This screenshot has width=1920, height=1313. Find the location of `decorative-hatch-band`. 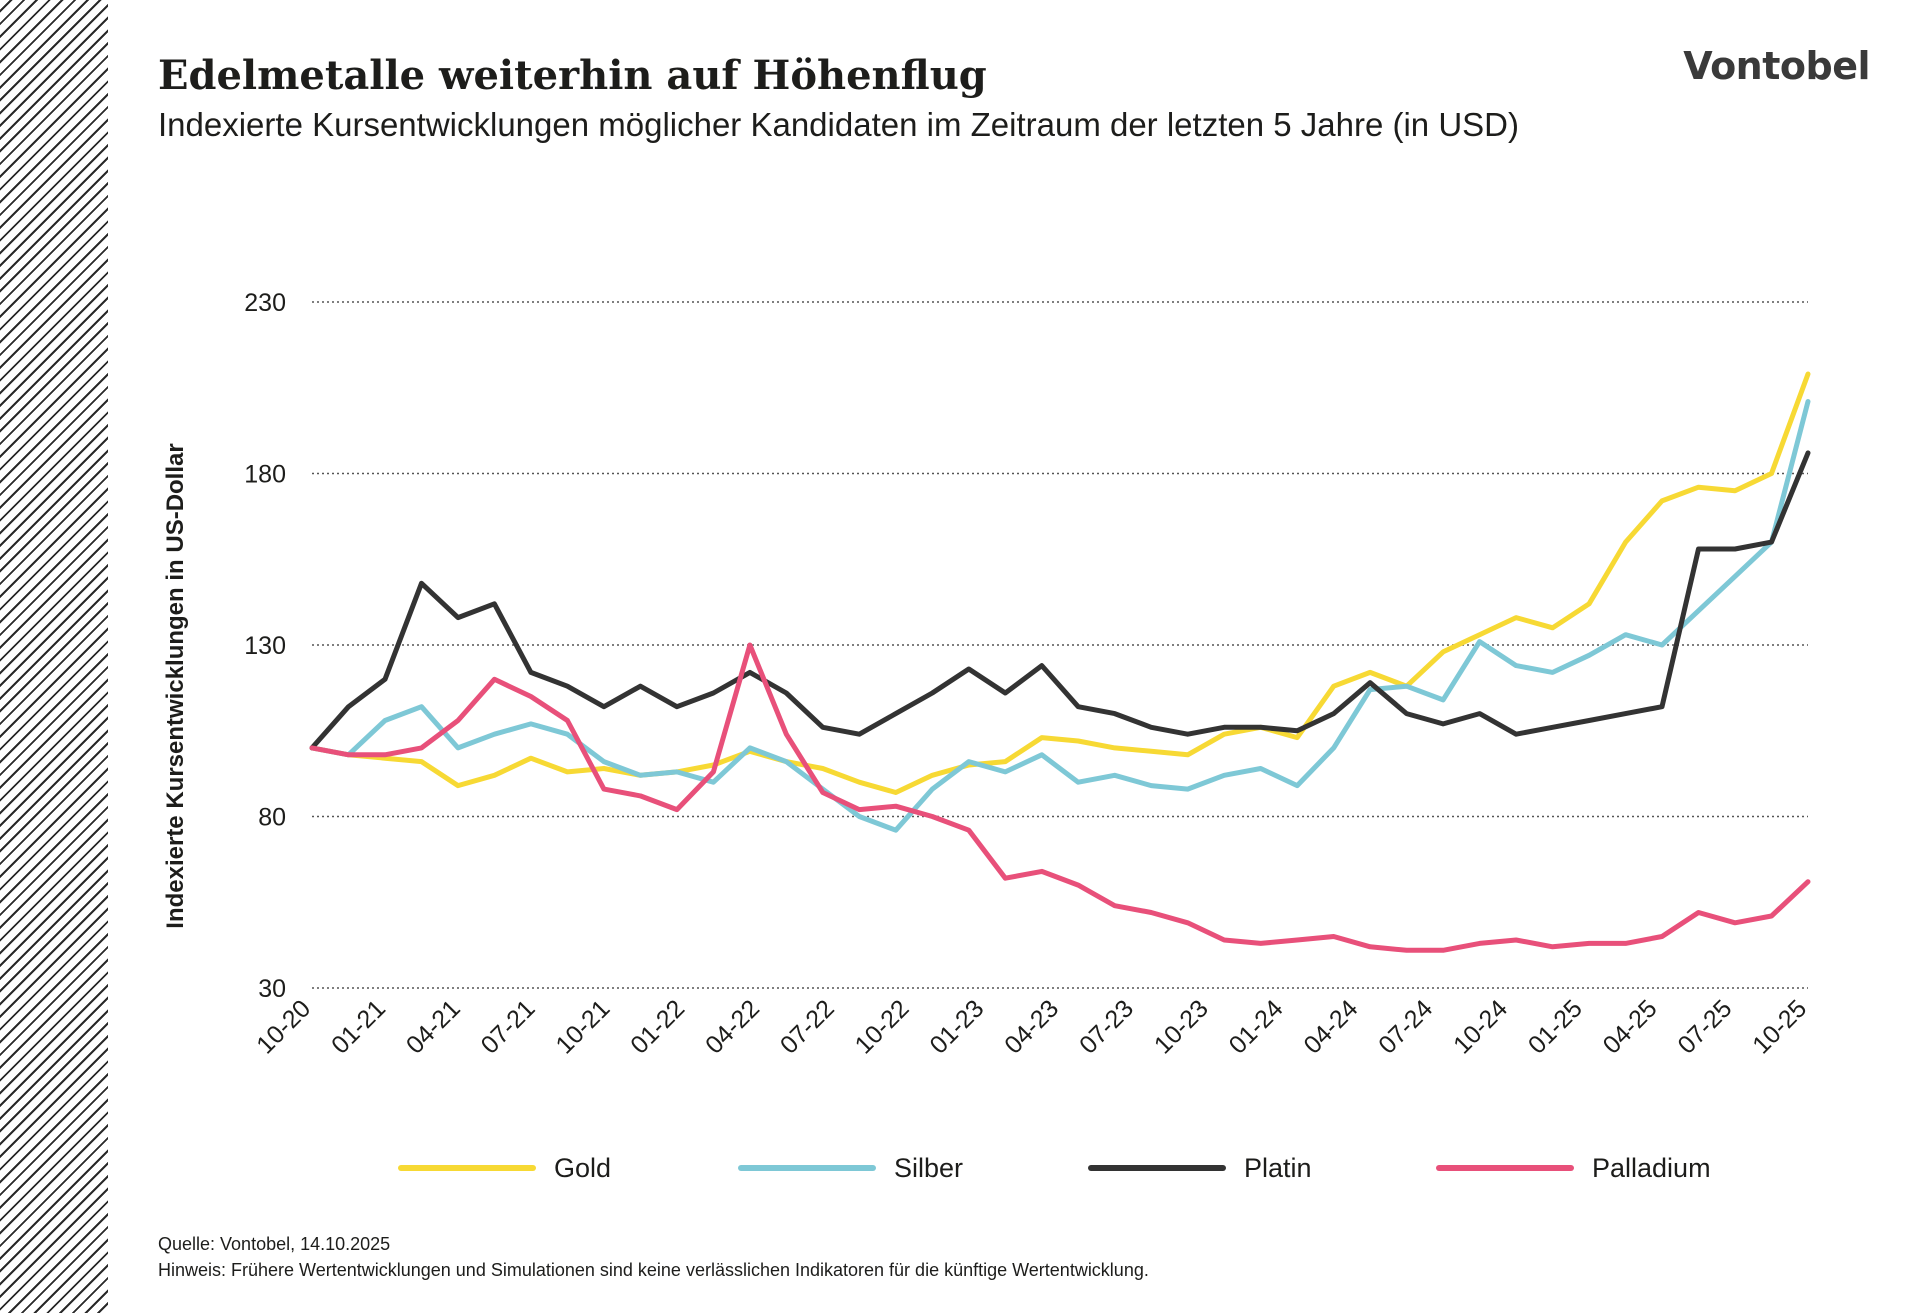

decorative-hatch-band is located at coordinates (54, 656).